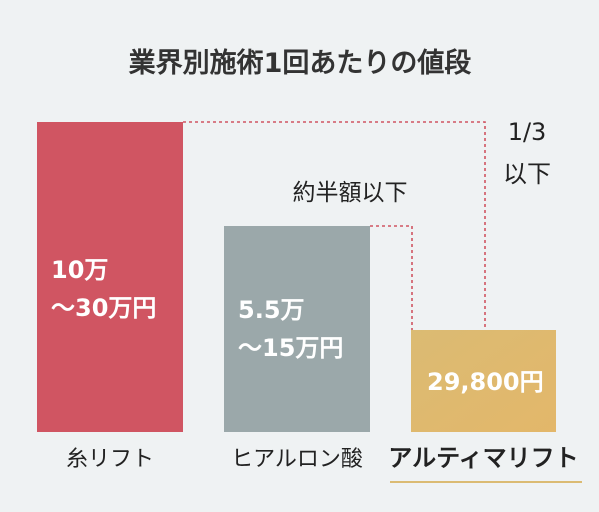  Describe the element at coordinates (79, 270) in the screenshot. I see `bar-value-label: 10万` at that location.